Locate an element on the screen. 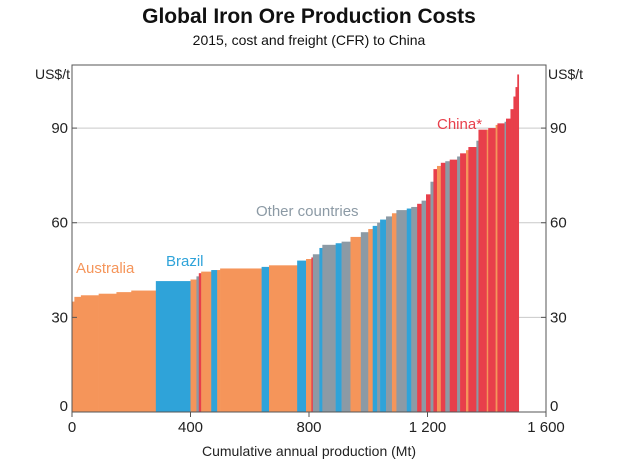 Image resolution: width=618 pixels, height=476 pixels. y-tick-label-right-2: 60 is located at coordinates (558, 223).